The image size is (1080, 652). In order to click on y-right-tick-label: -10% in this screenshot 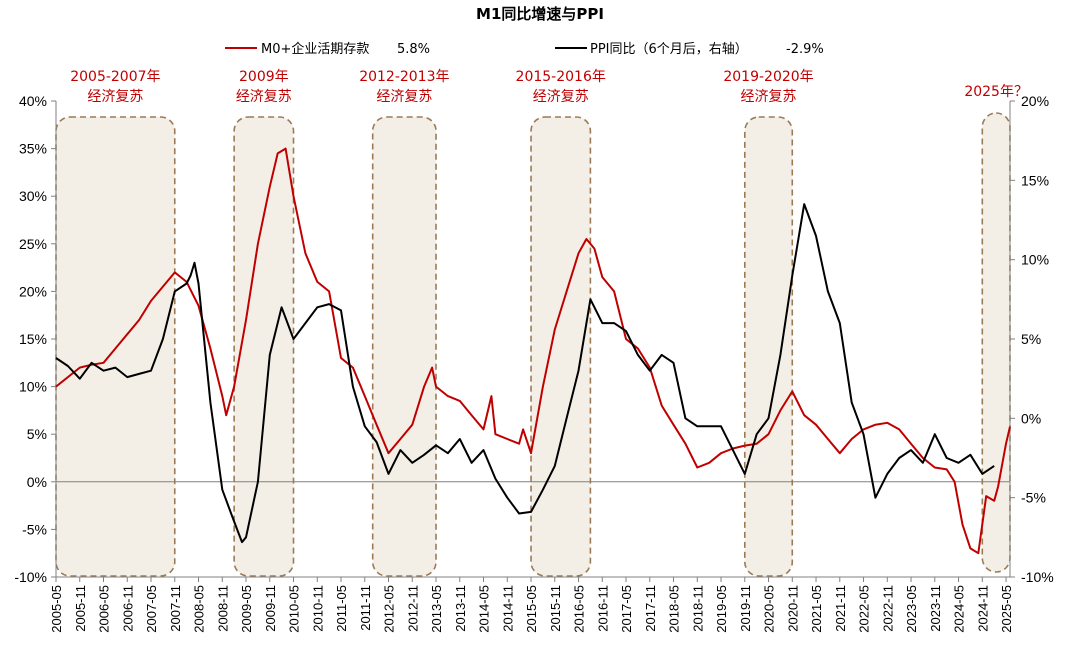, I will do `click(1037, 577)`.